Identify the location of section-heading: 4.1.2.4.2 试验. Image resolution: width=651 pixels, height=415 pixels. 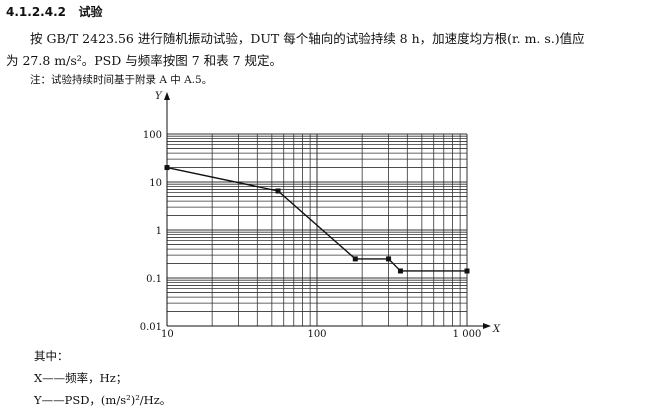
(54, 11).